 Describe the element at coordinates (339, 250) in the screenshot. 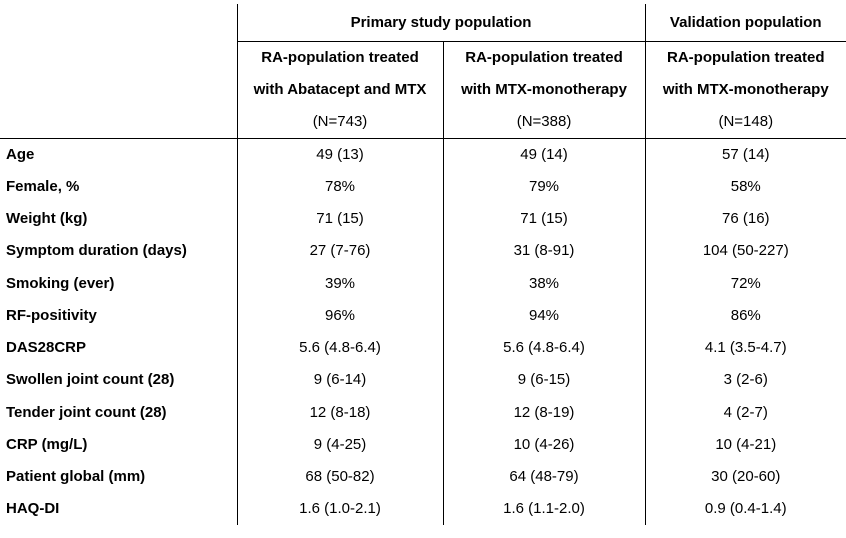

I see `cell-value: 27 (7-76)` at that location.